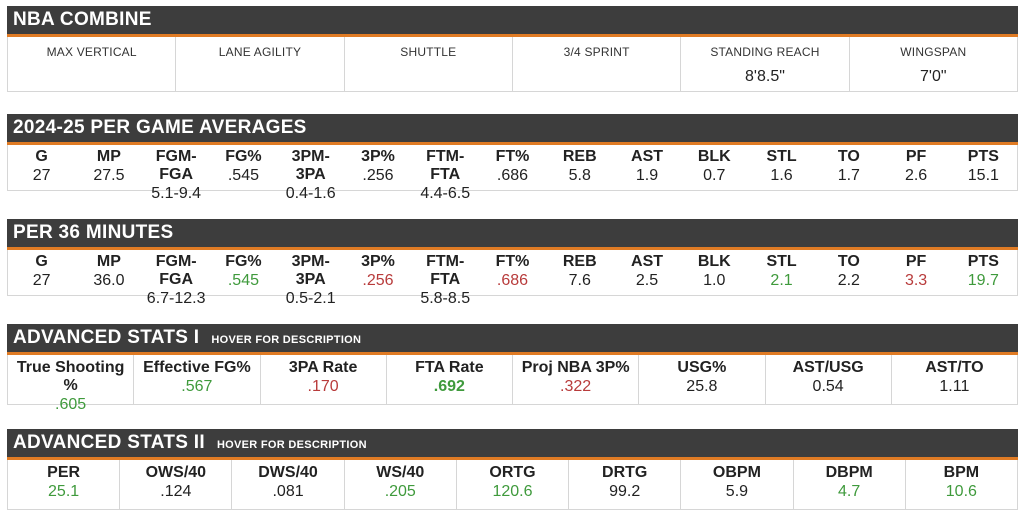 The height and width of the screenshot is (516, 1024). I want to click on stat-value: 8'8.5", so click(765, 76).